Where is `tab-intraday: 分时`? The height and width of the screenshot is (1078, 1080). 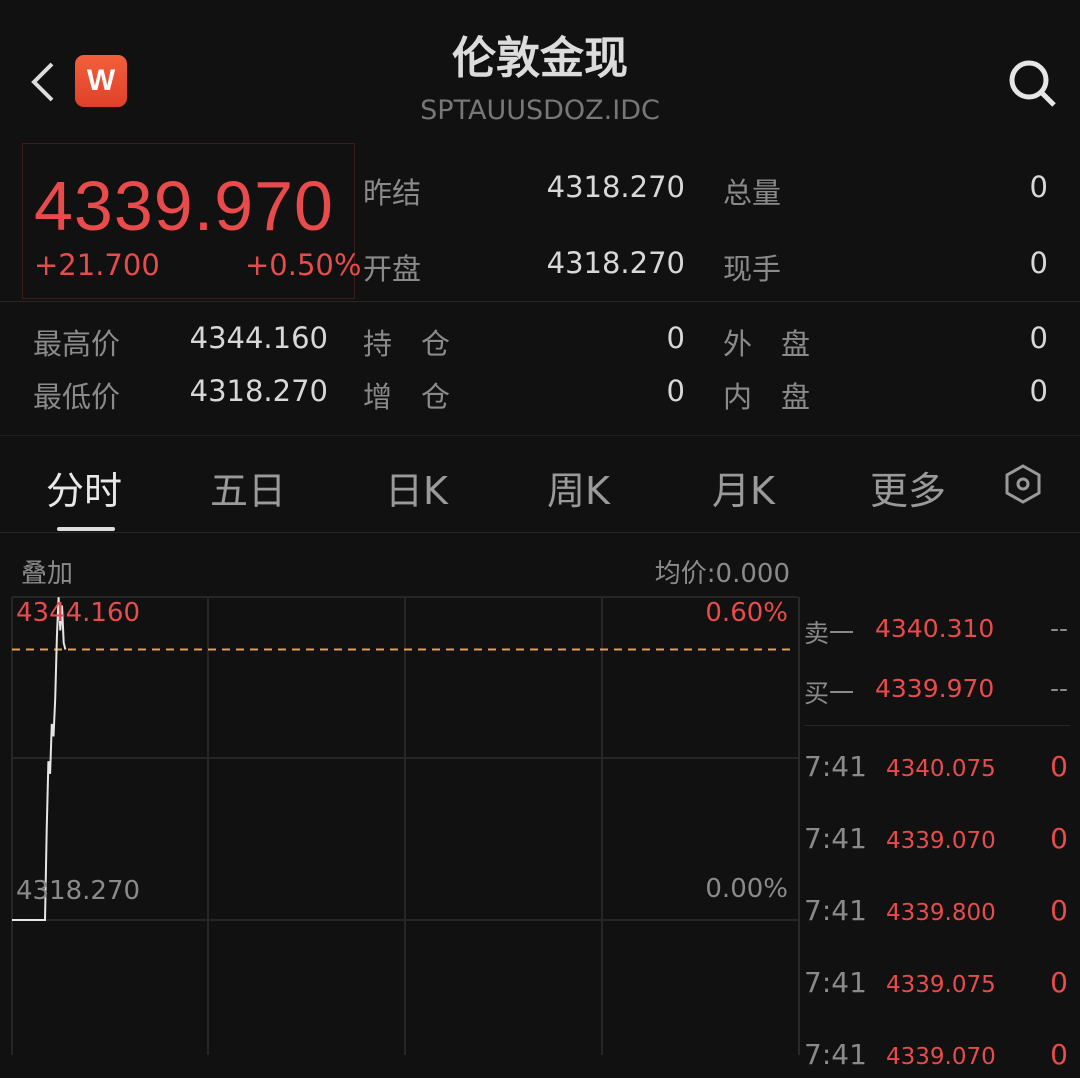
tab-intraday: 分时 is located at coordinates (84, 491).